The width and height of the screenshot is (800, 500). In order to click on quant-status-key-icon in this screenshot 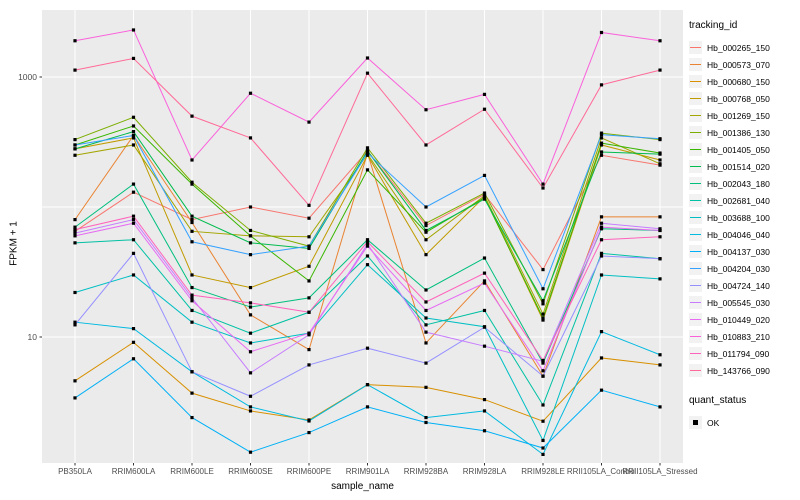, I will do `click(695, 422)`.